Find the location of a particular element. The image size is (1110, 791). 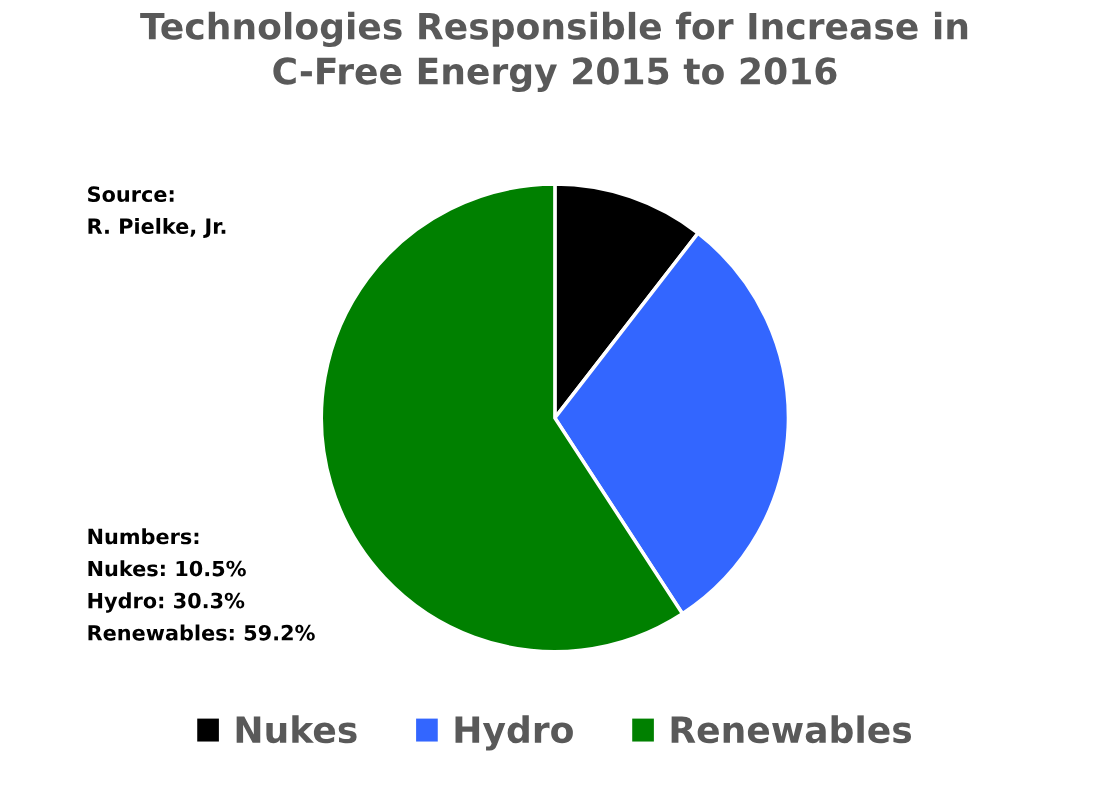

chart-title: Technologies Responsible for Increase in C-Free Energy 2015 to 2016 is located at coordinates (554, 51).